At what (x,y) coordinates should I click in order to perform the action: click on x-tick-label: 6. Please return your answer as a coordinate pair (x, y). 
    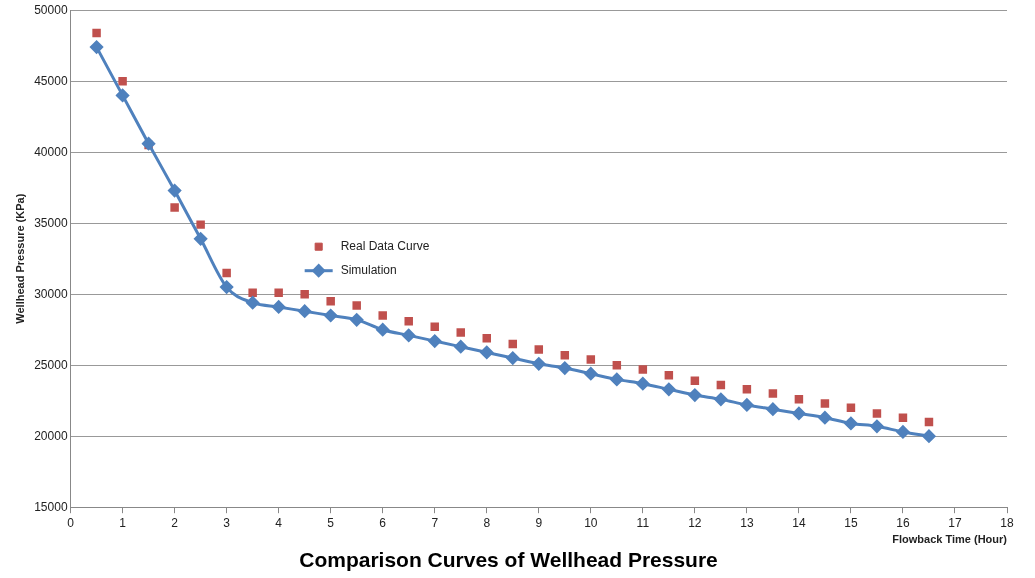
    Looking at the image, I should click on (383, 522).